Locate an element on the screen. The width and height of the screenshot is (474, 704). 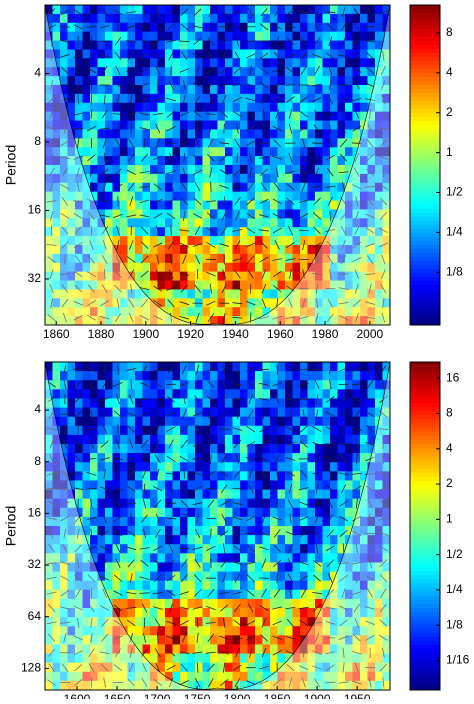
colorbar-tick-label: 4 is located at coordinates (449, 448).